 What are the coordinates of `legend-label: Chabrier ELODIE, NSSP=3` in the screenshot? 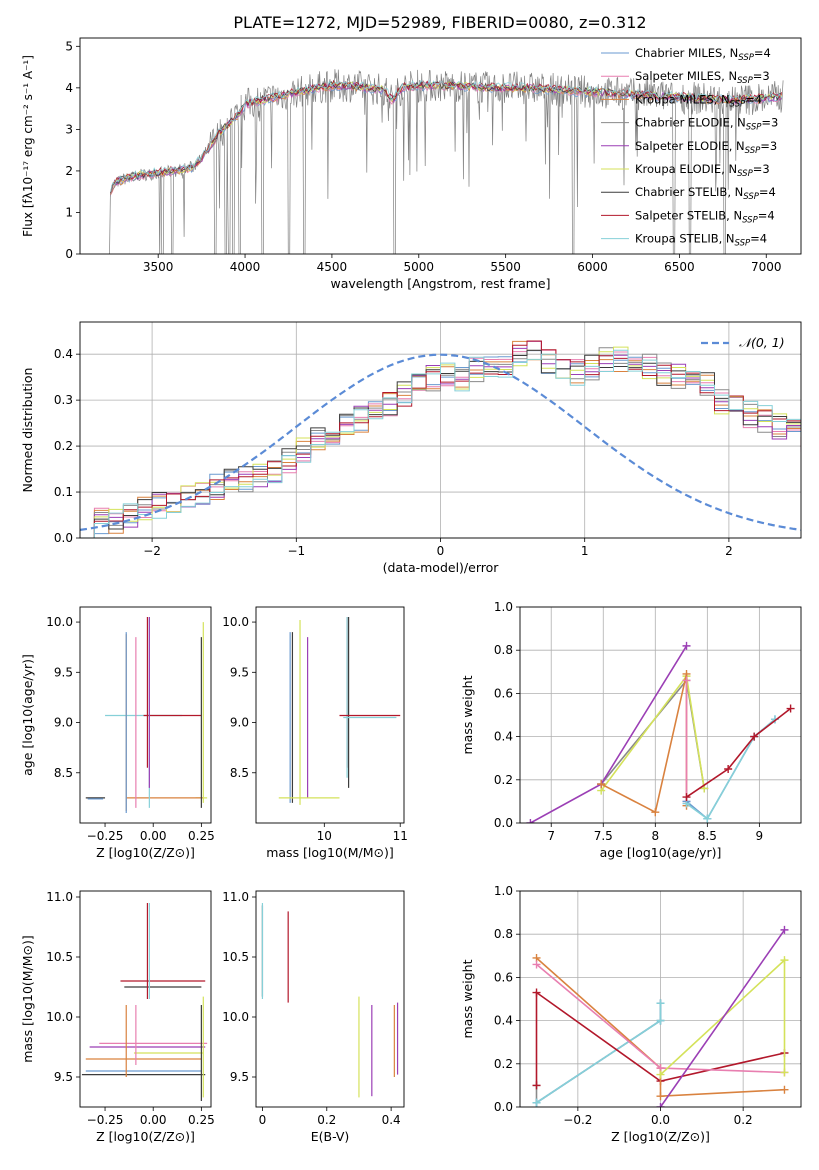 It's located at (706, 124).